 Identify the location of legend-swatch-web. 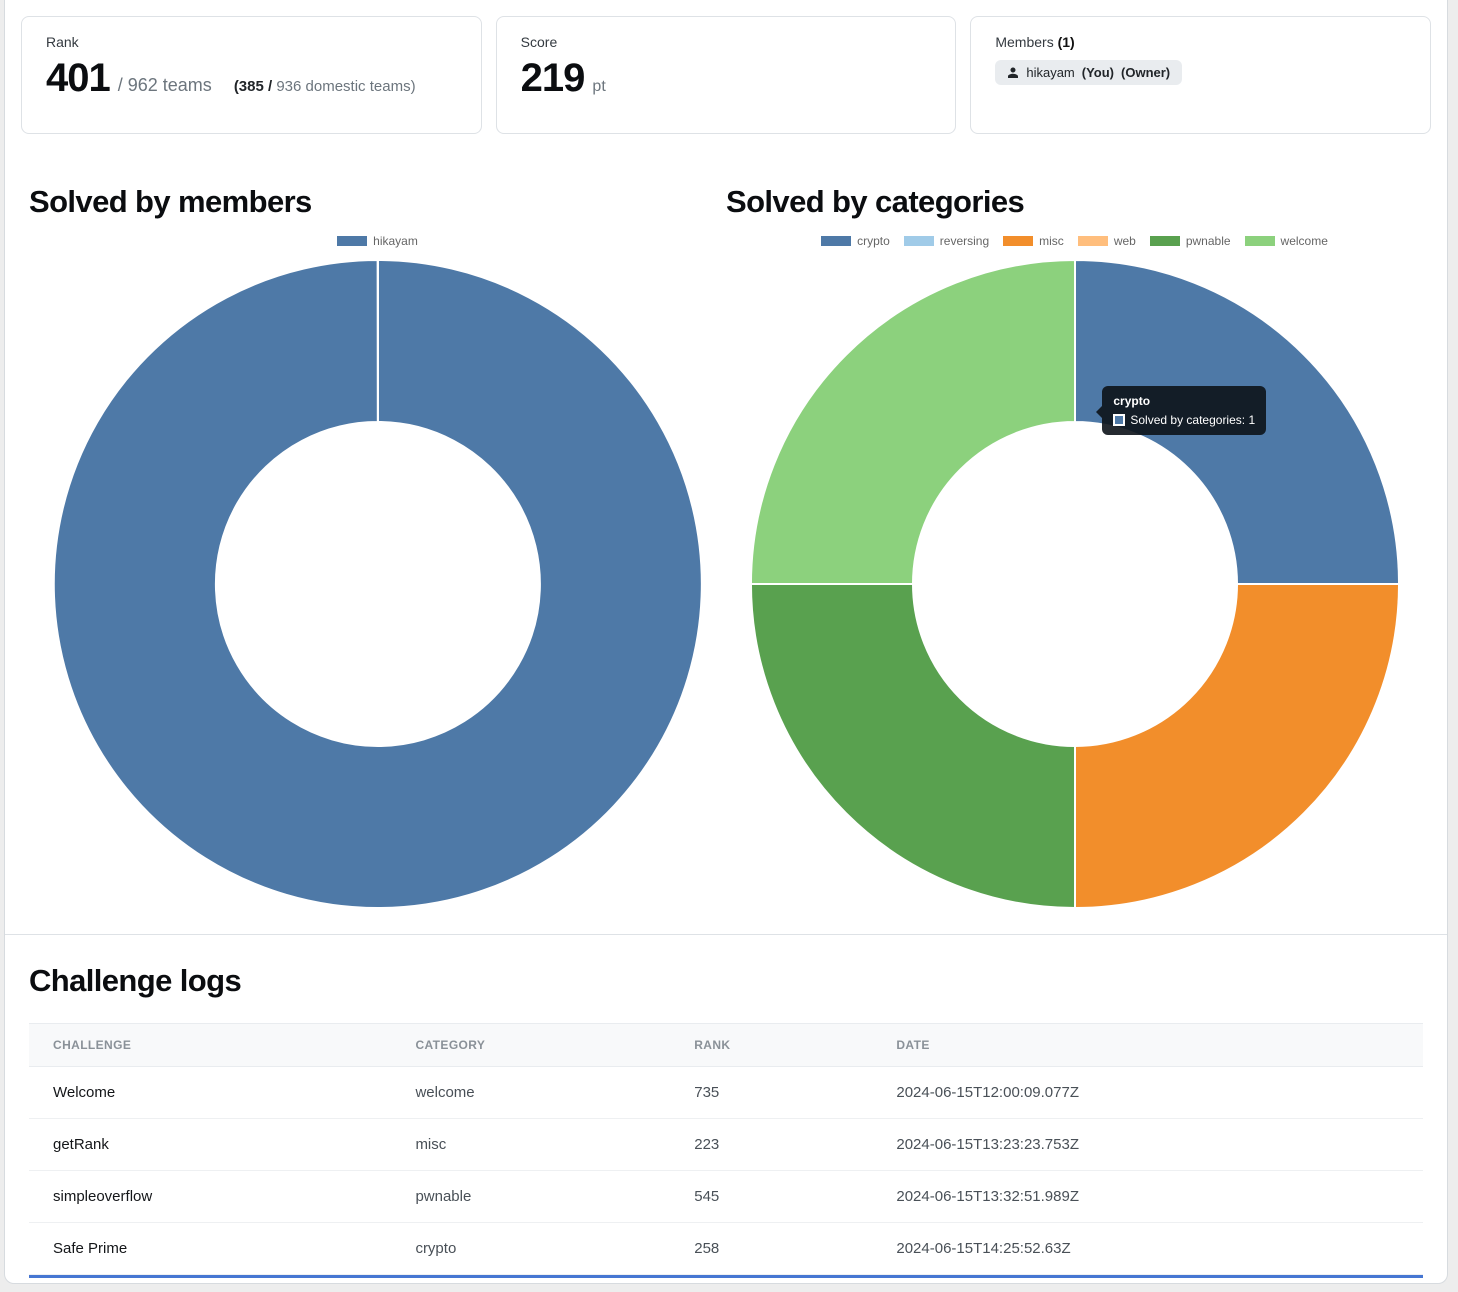
(1092, 241).